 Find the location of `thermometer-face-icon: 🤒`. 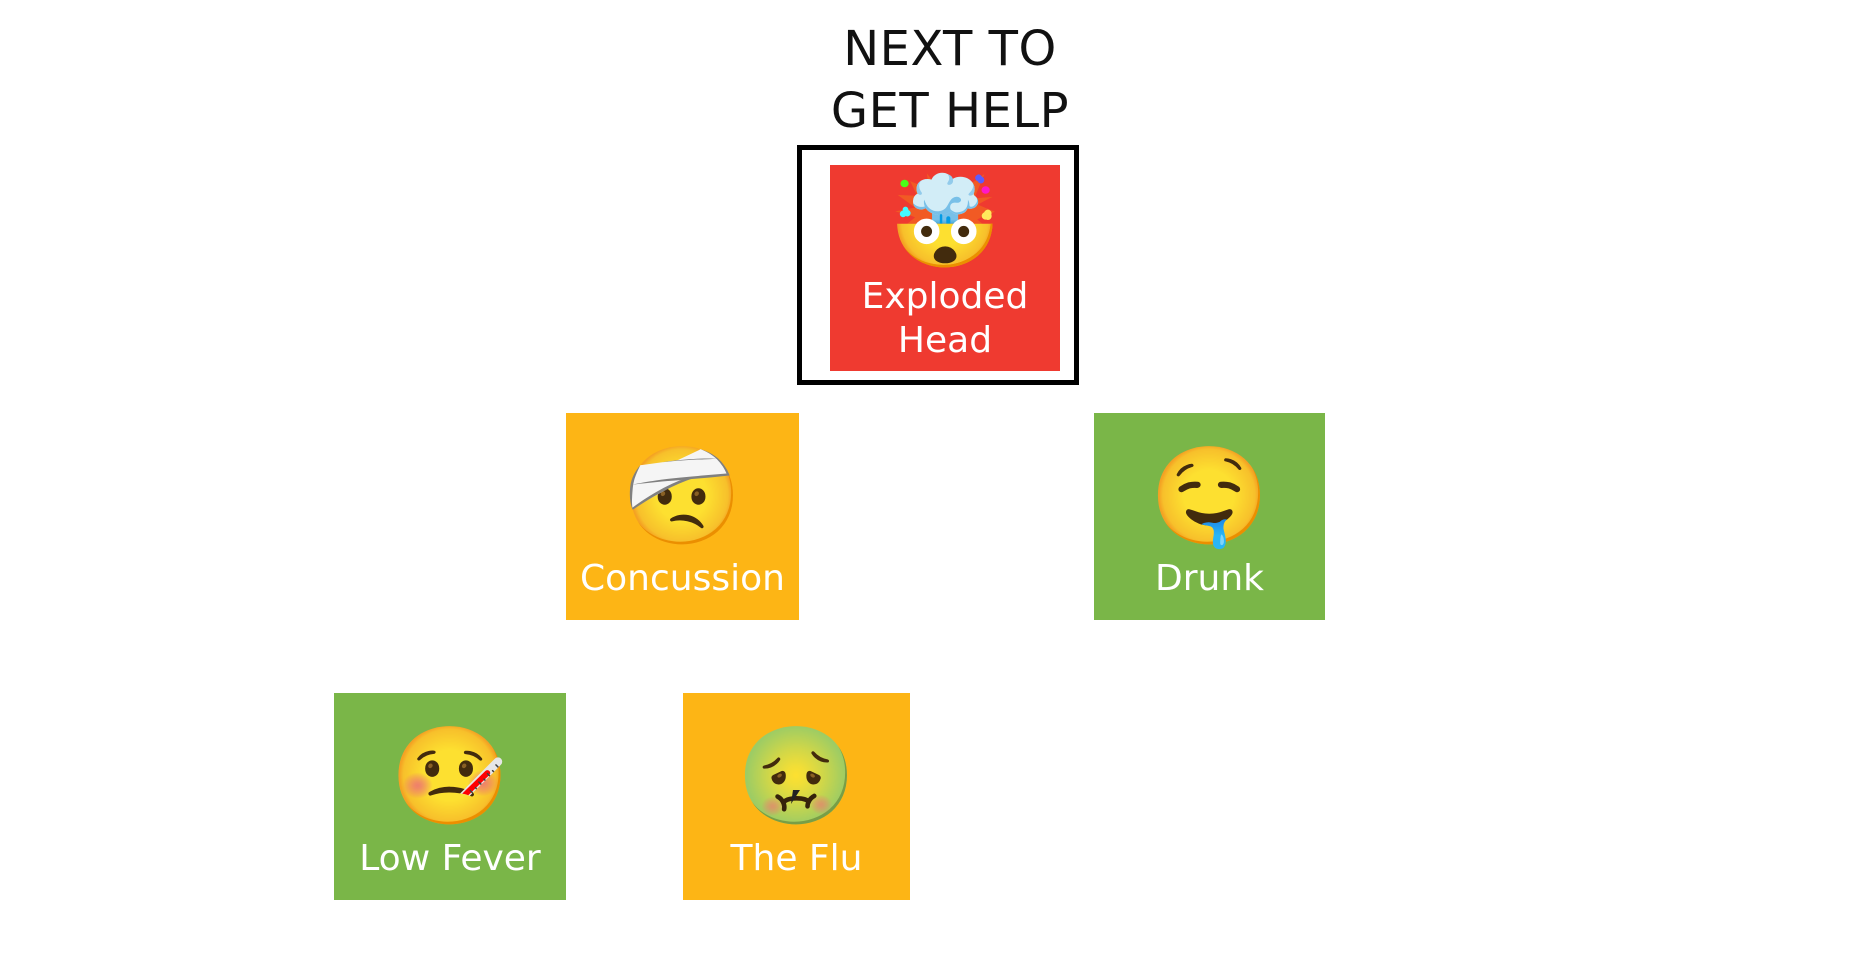

thermometer-face-icon: 🤒 is located at coordinates (450, 776).